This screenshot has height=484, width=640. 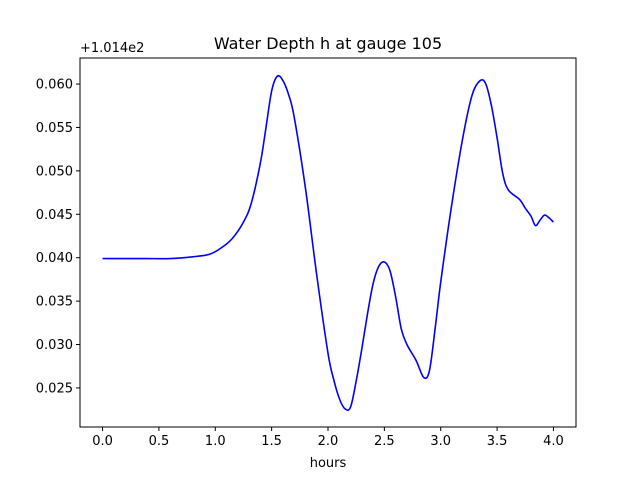 What do you see at coordinates (54, 345) in the screenshot?
I see `y-tick-label: 0.030` at bounding box center [54, 345].